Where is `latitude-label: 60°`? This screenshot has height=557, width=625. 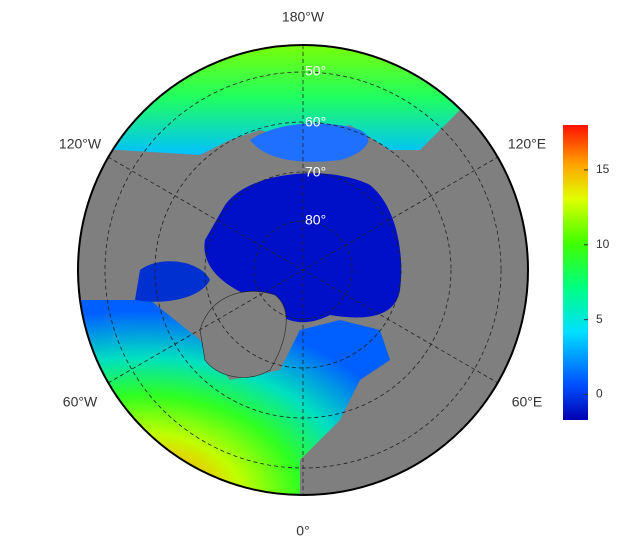 latitude-label: 60° is located at coordinates (315, 122).